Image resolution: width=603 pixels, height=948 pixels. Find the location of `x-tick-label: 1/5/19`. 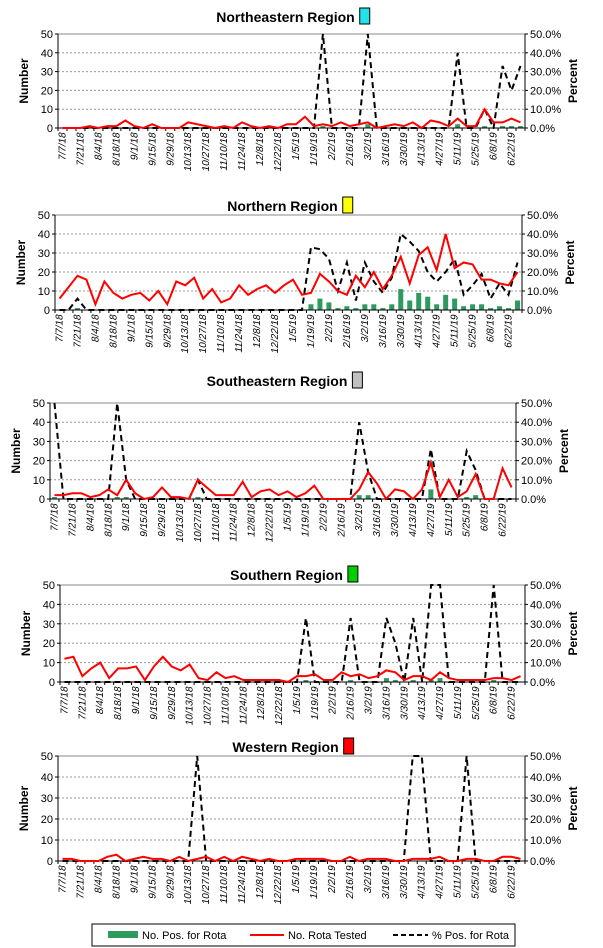

x-tick-label: 1/5/19 is located at coordinates (288, 517).